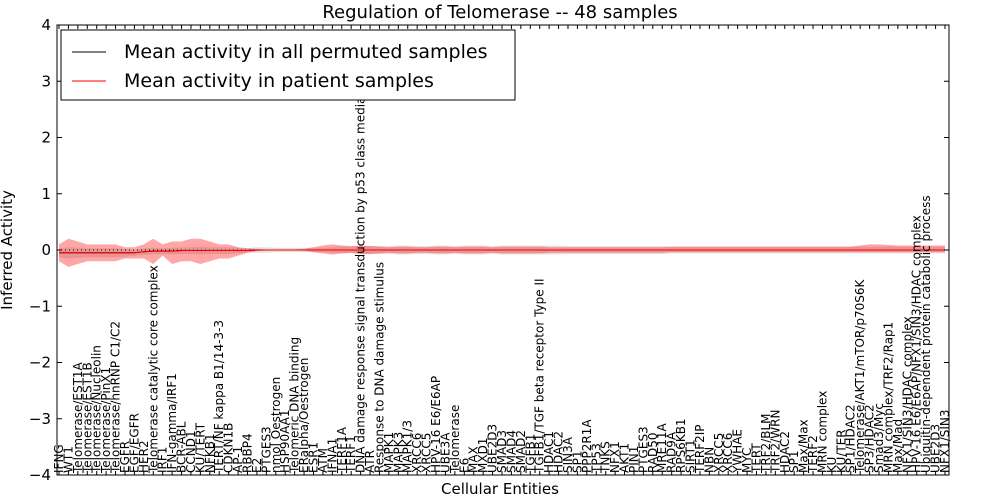 This screenshot has height=500, width=1000. Describe the element at coordinates (379, 367) in the screenshot. I see `x-tick-label: Response to DNA damage stimulus` at that location.